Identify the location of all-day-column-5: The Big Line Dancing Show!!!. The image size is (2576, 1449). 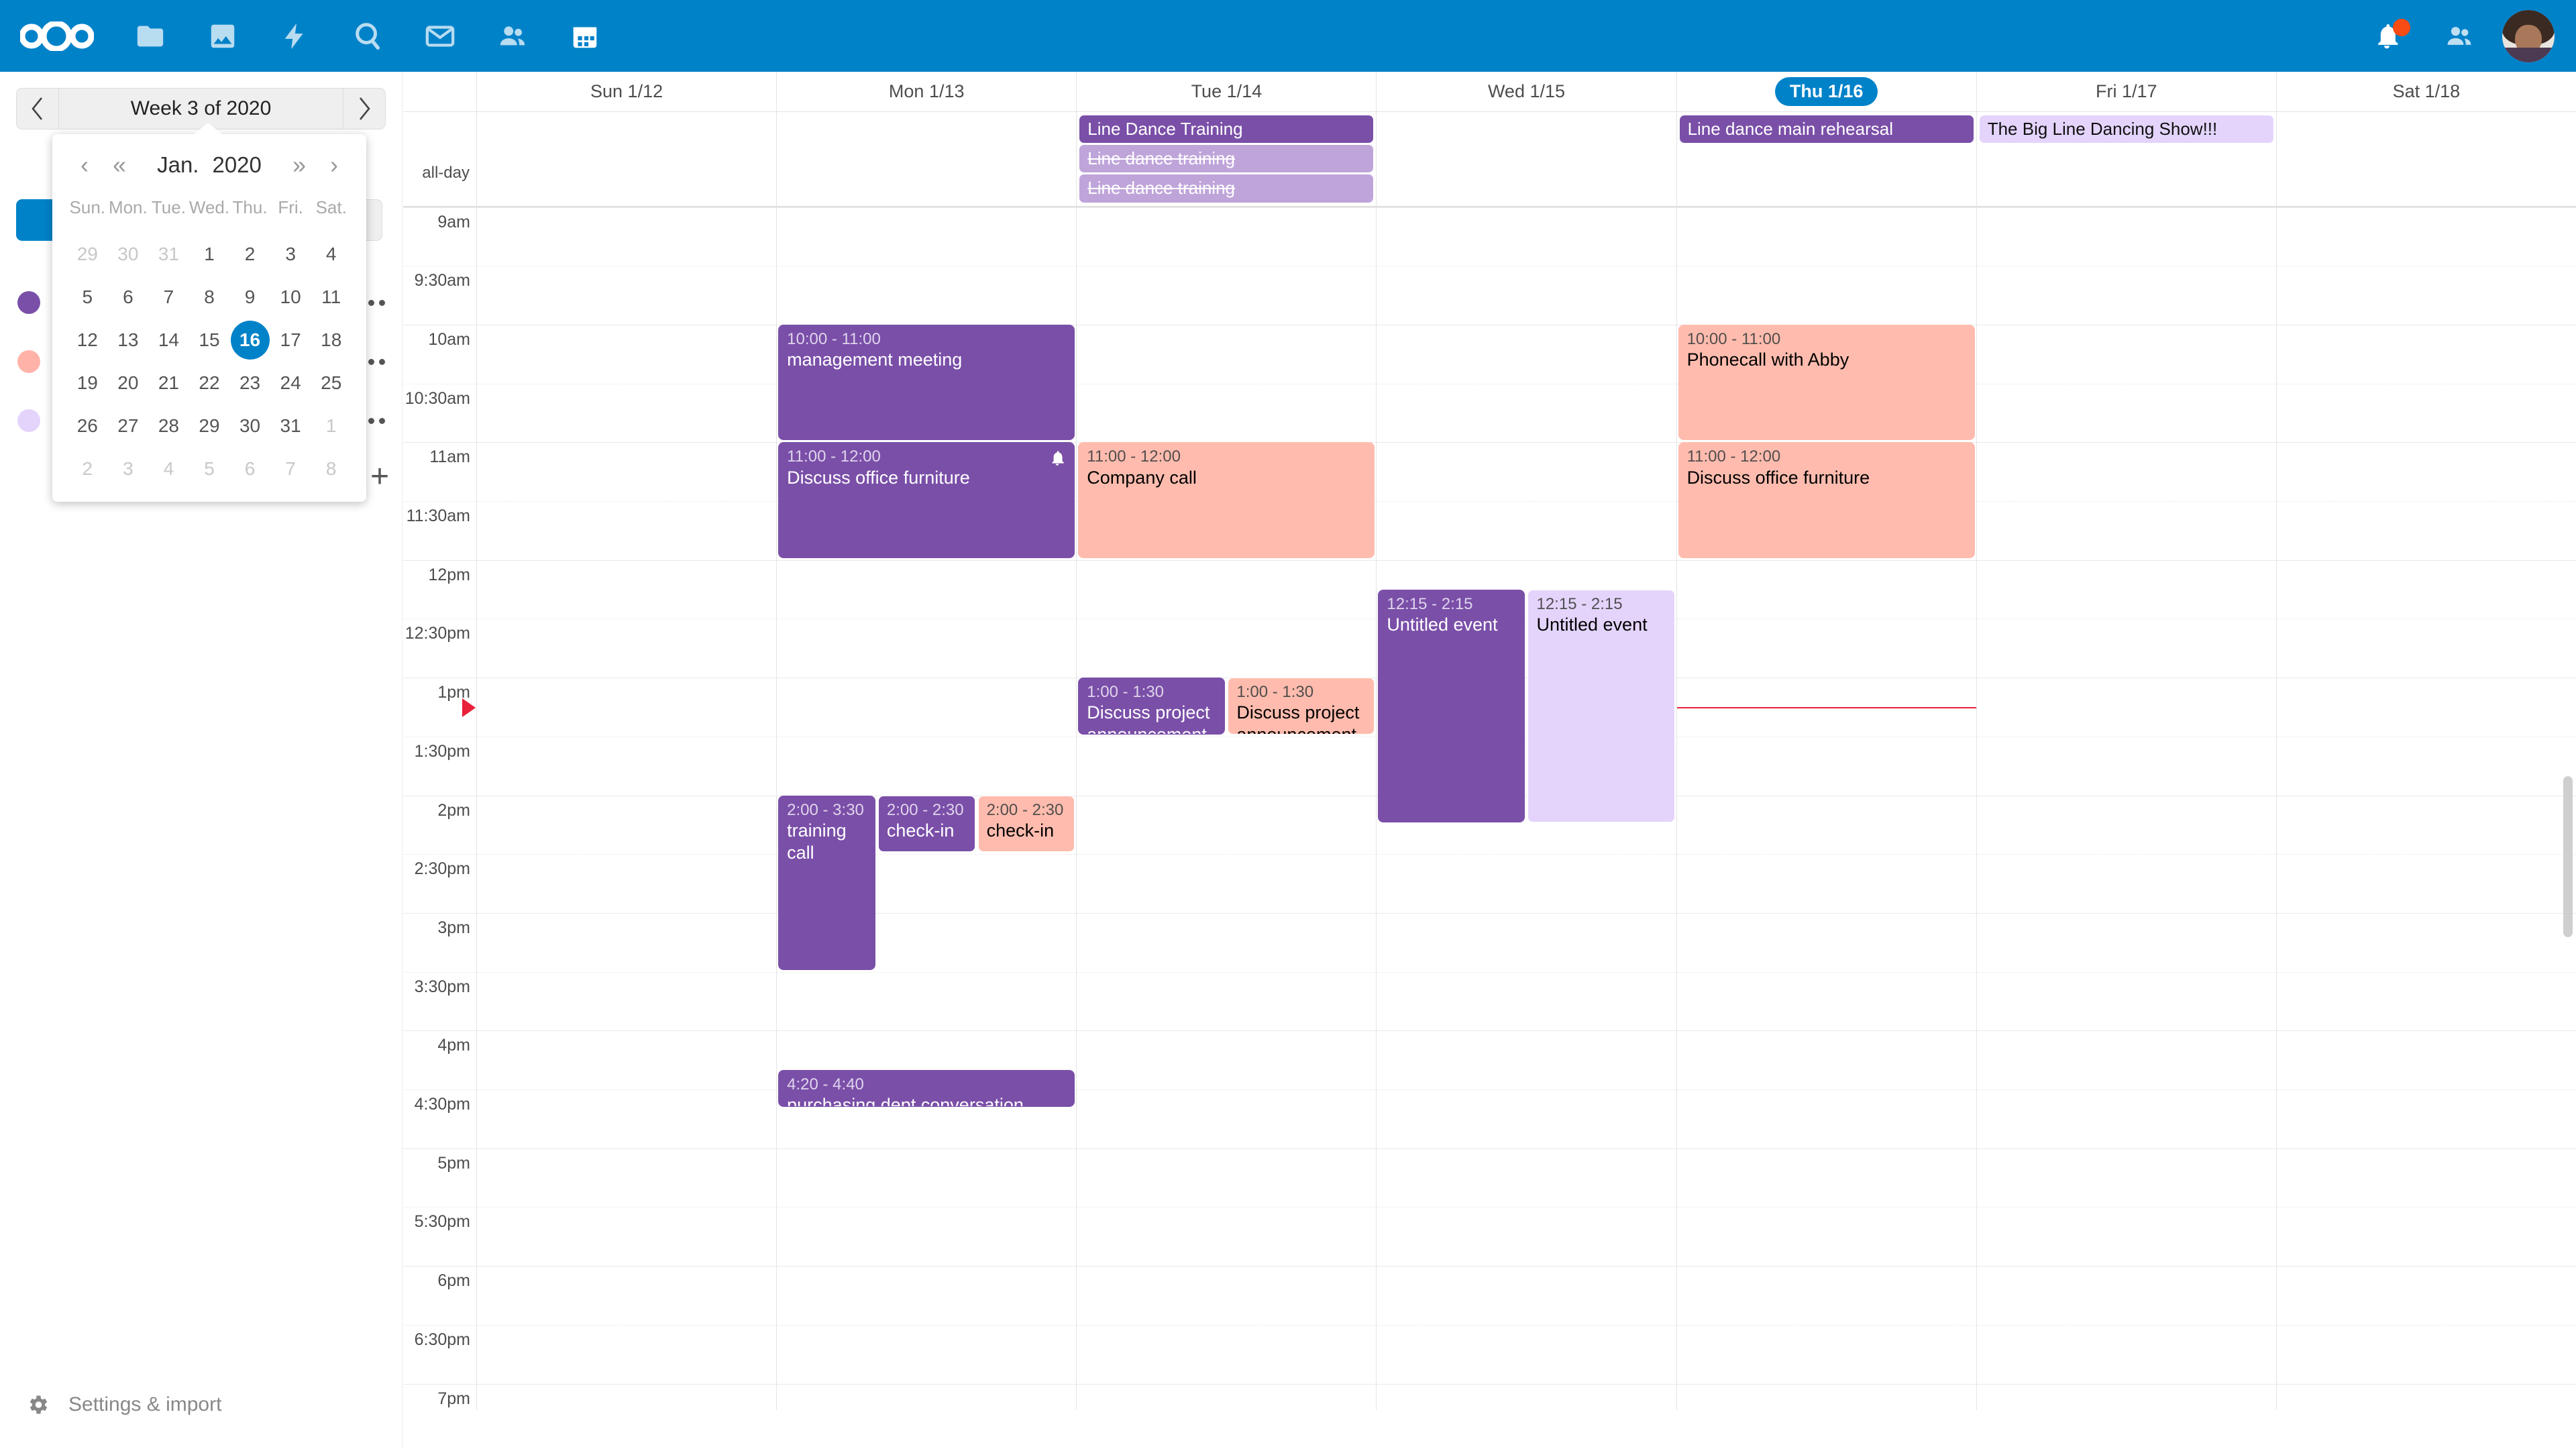
(2127, 159).